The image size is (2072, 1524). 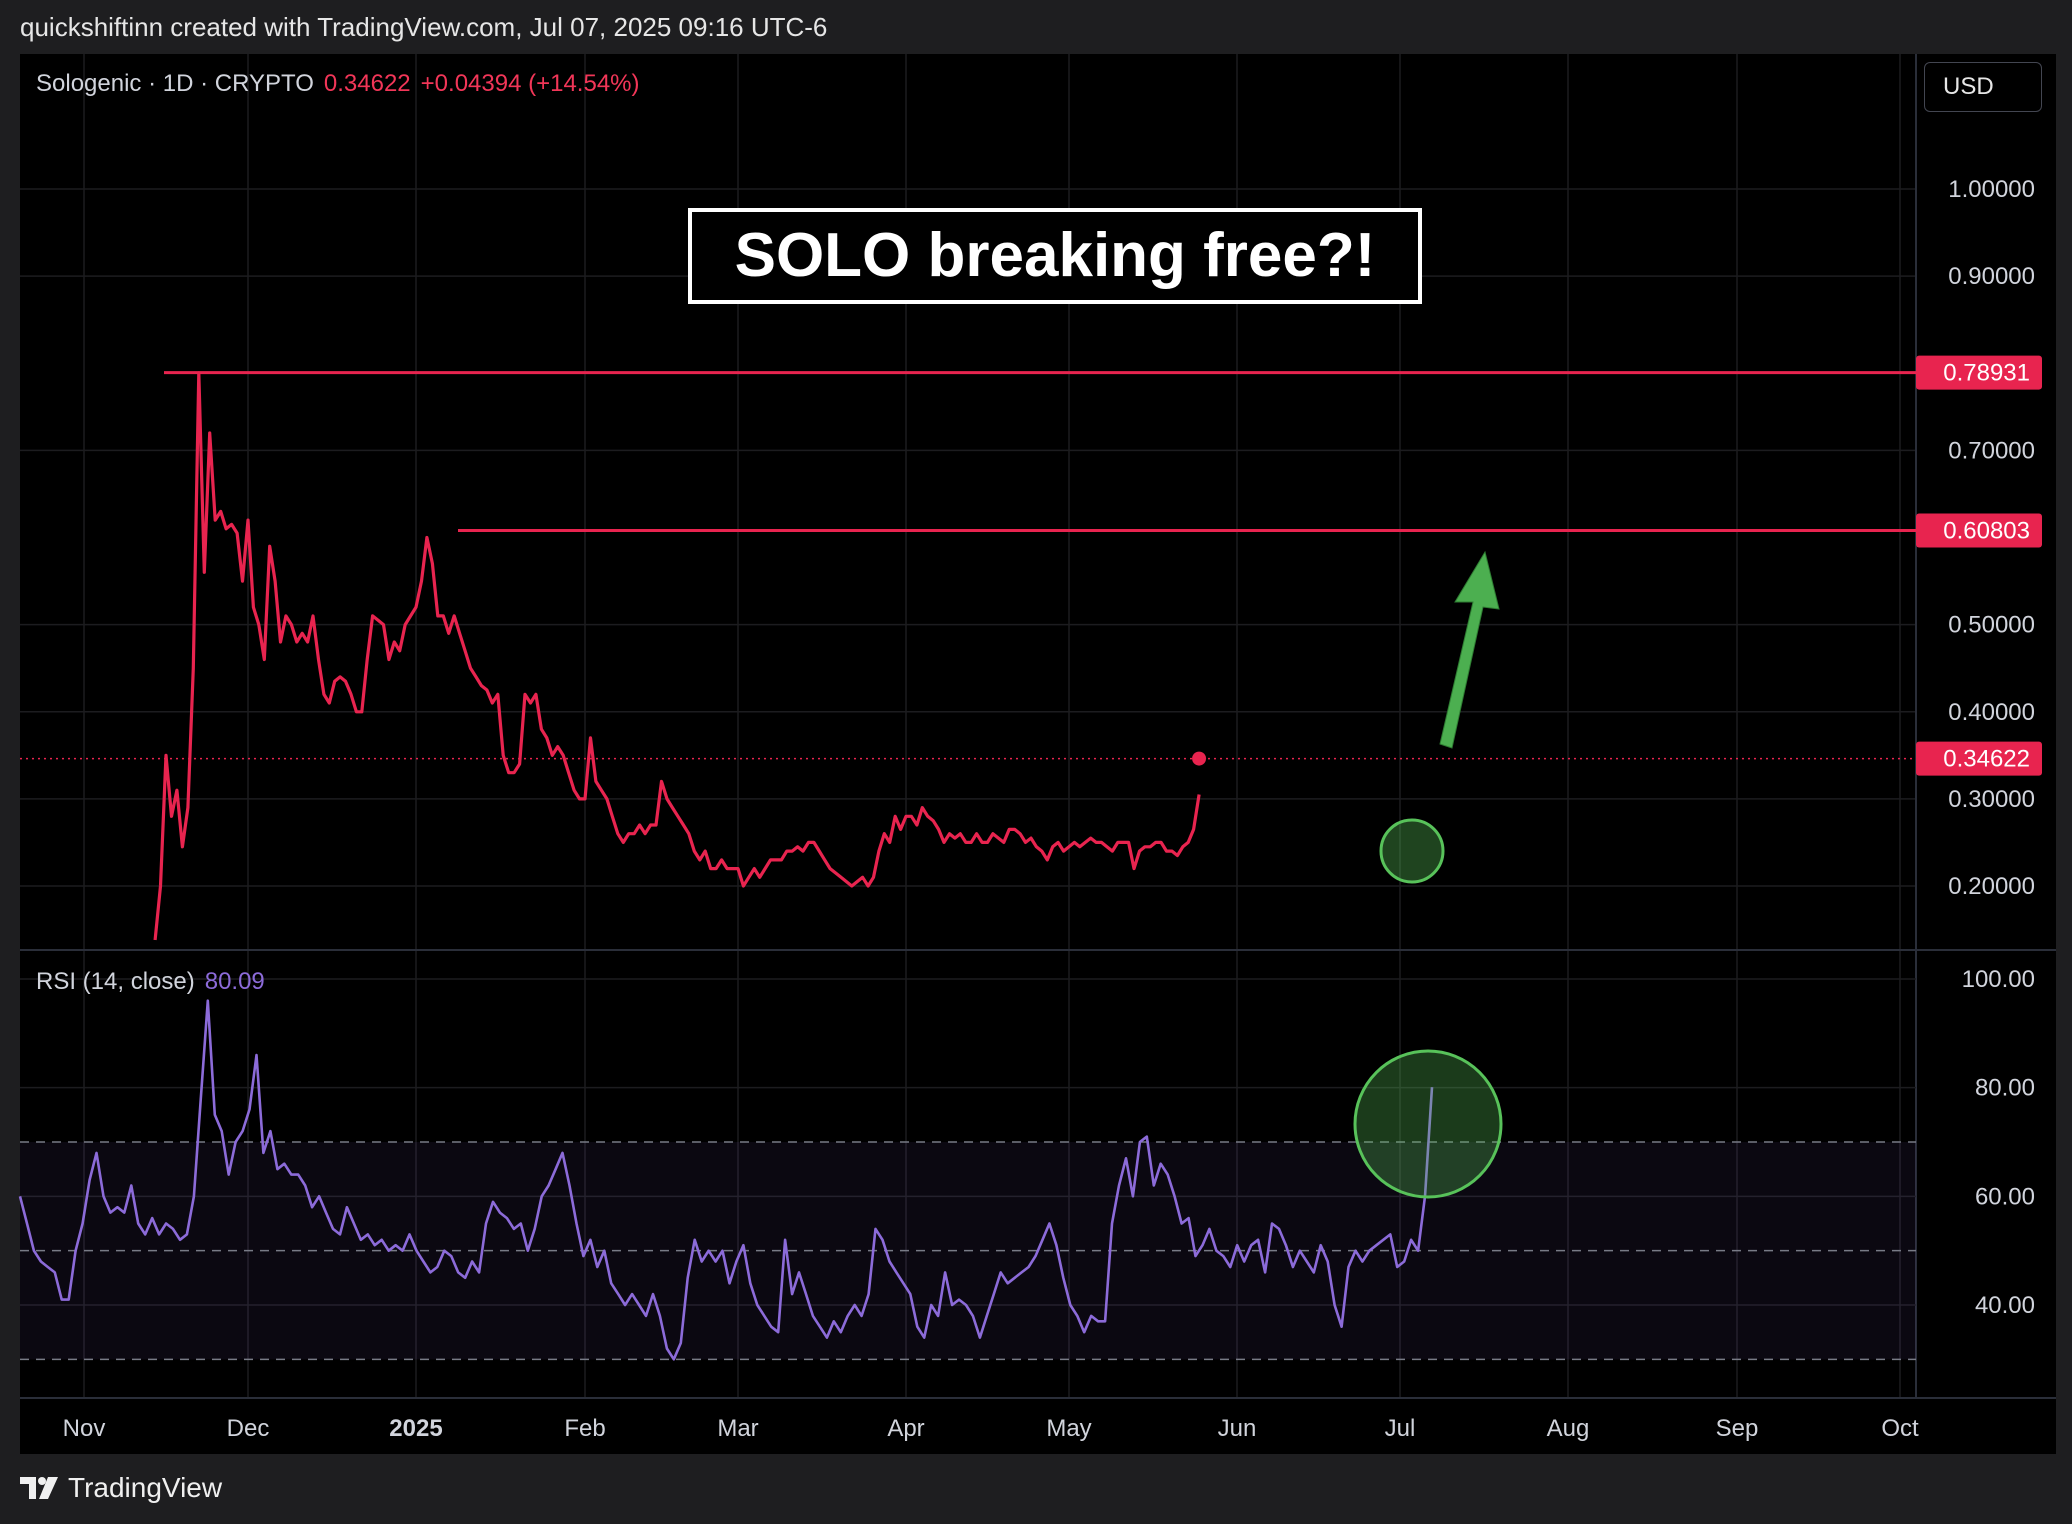 I want to click on rsi-tick-label: 80.00, so click(x=2005, y=1088).